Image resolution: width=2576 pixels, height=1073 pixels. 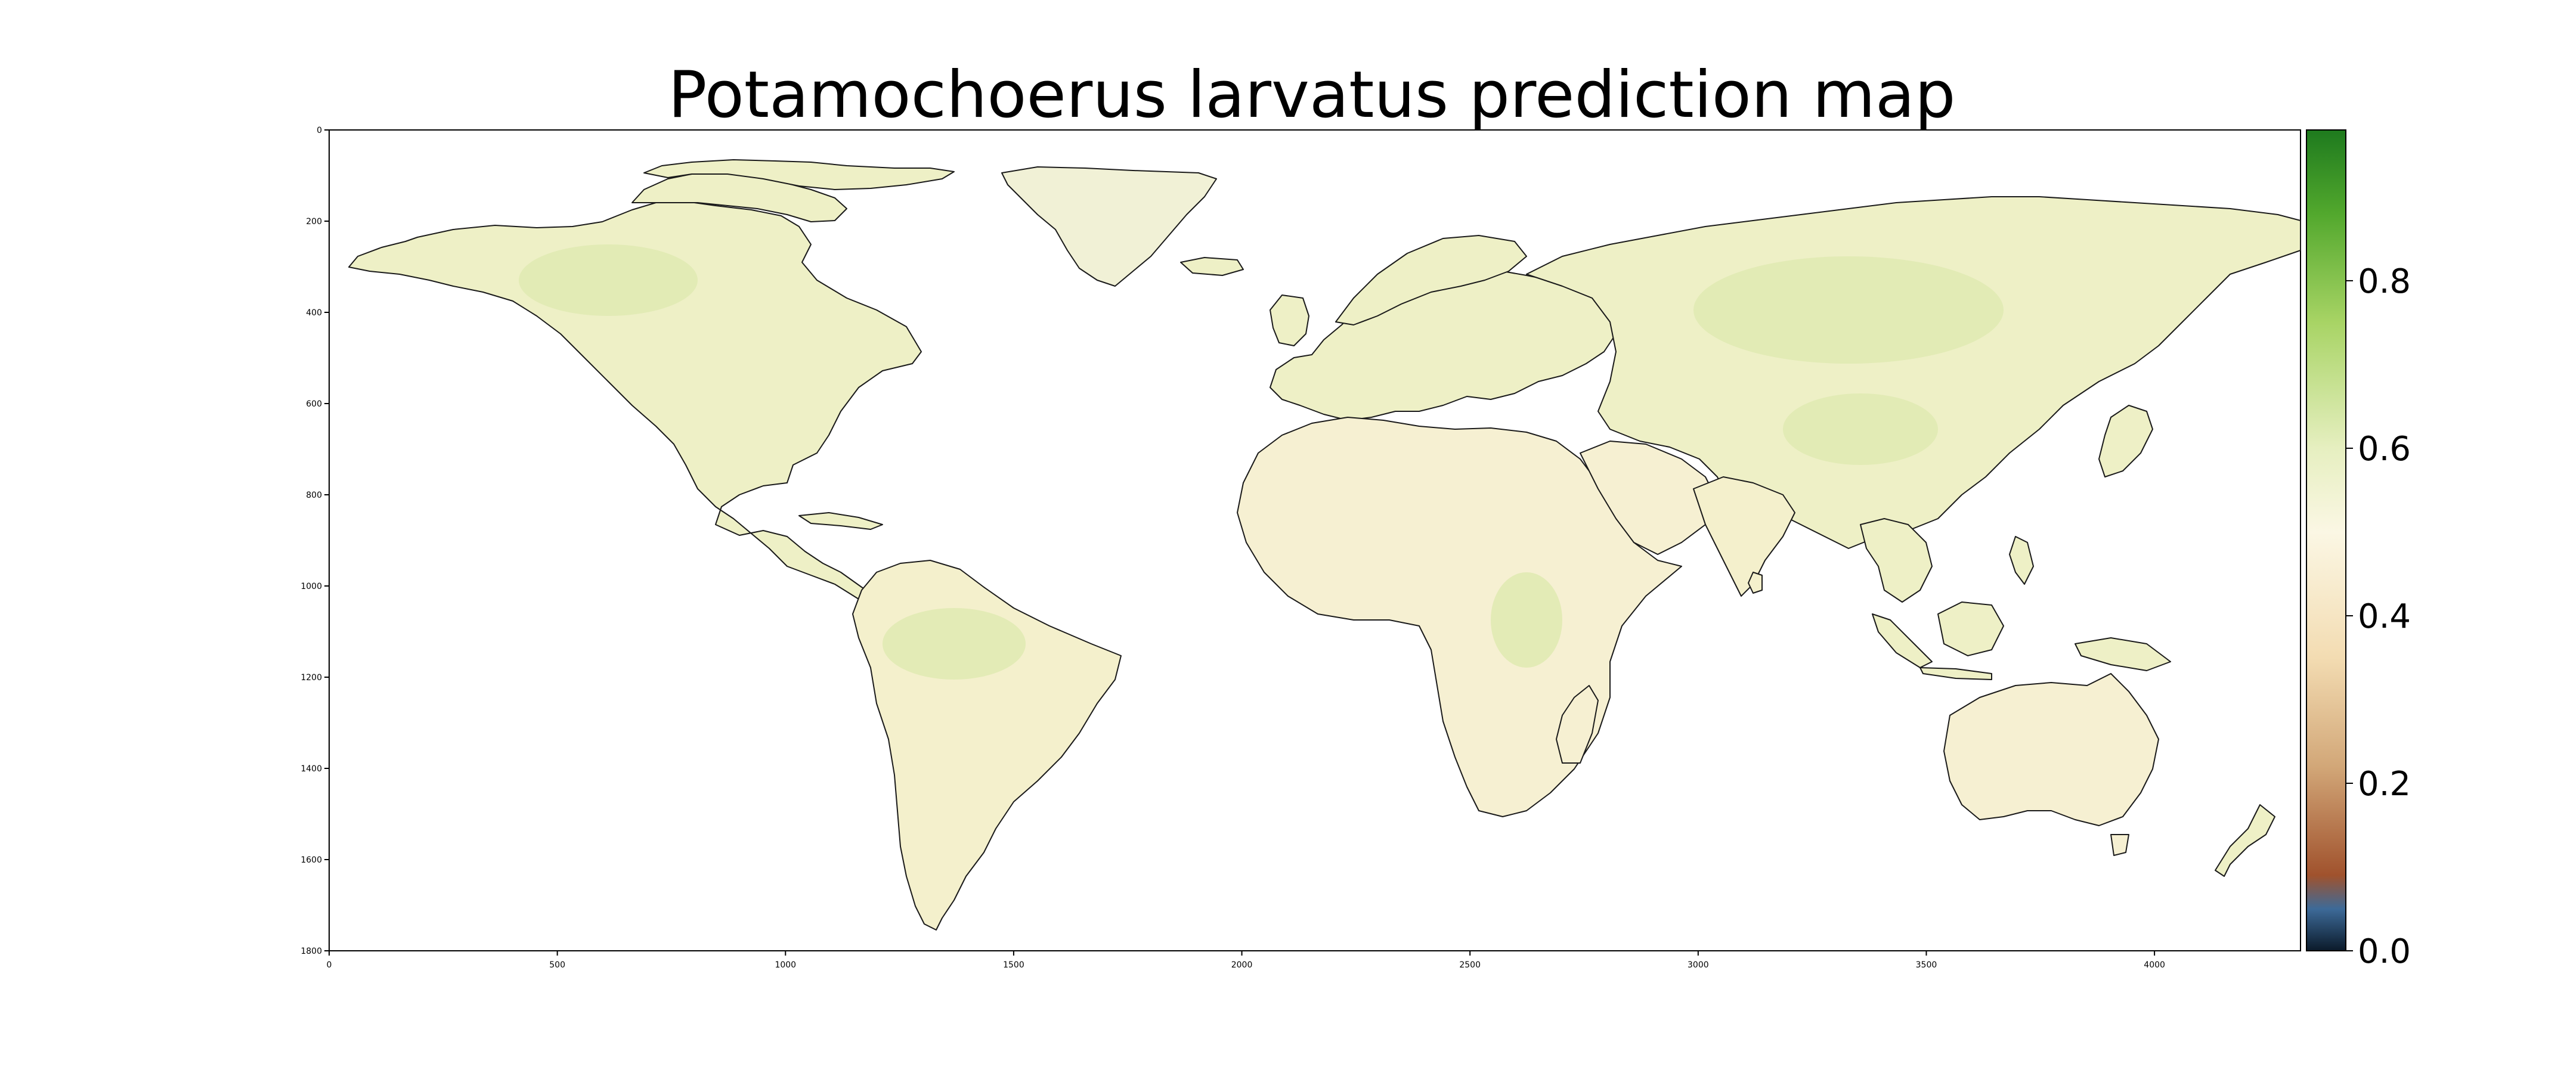 I want to click on x-tick-label: 1500, so click(x=1013, y=965).